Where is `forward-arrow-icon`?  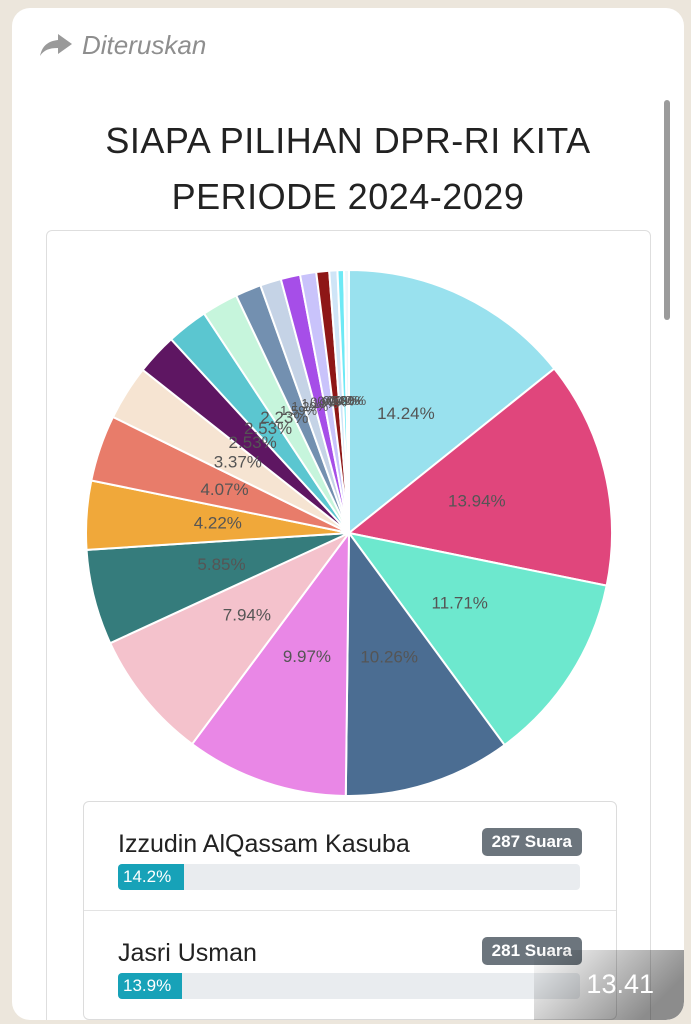 forward-arrow-icon is located at coordinates (56, 45).